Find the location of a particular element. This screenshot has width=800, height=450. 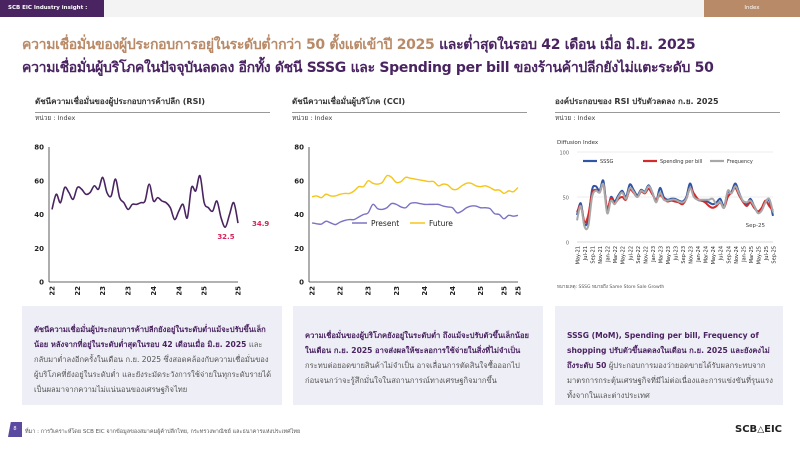

x-tick-label: Jul-21 is located at coordinates (586, 253).